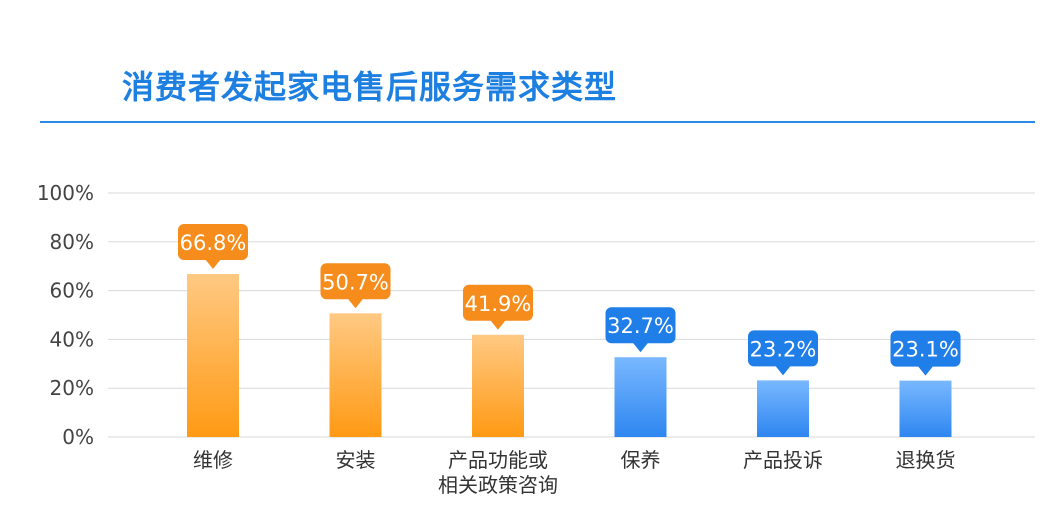  I want to click on data-label: 41.9%, so click(498, 307).